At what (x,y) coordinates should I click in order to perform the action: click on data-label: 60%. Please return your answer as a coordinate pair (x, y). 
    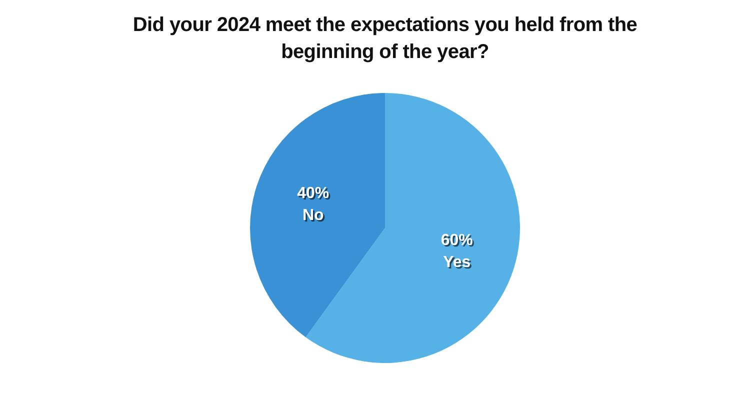
    Looking at the image, I should click on (458, 241).